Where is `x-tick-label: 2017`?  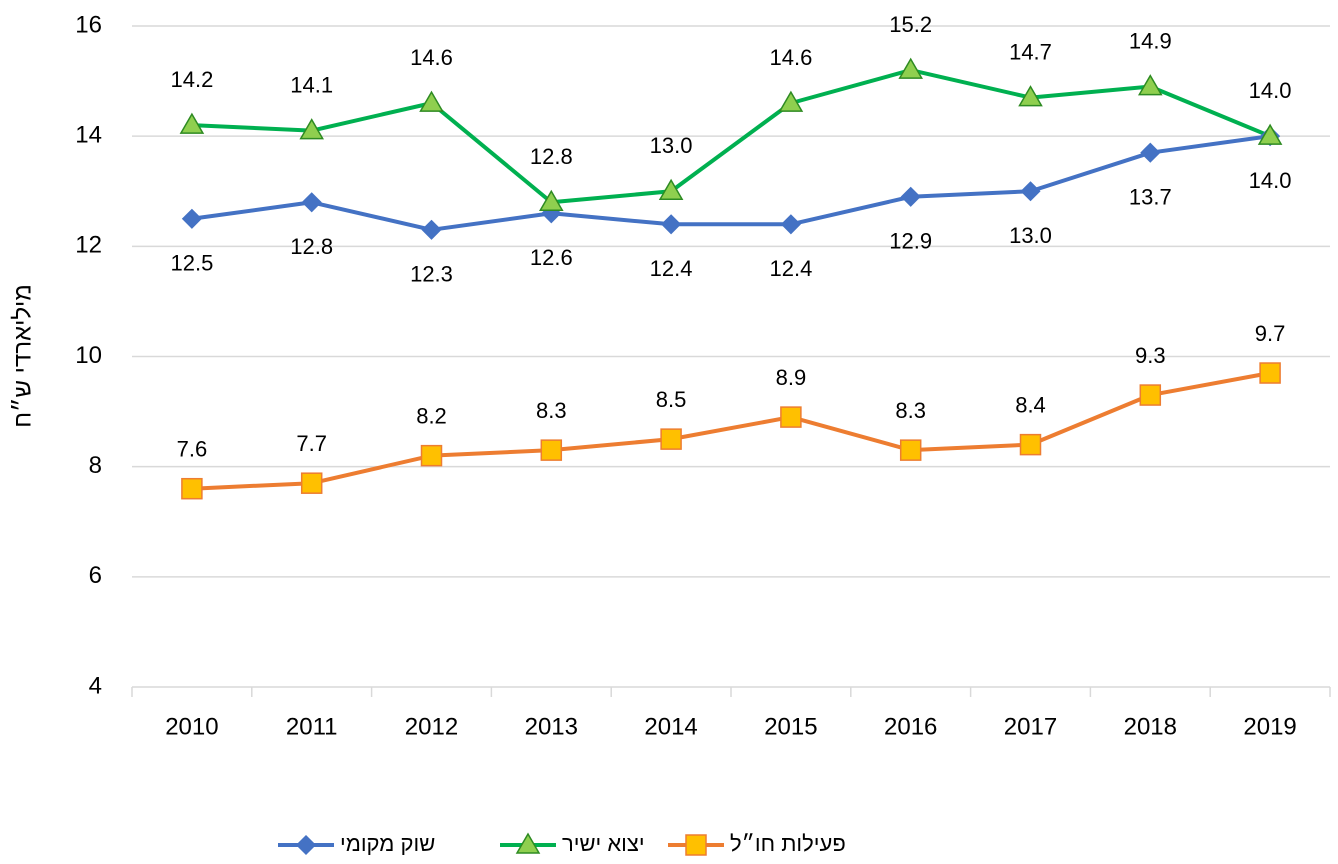 x-tick-label: 2017 is located at coordinates (1030, 726).